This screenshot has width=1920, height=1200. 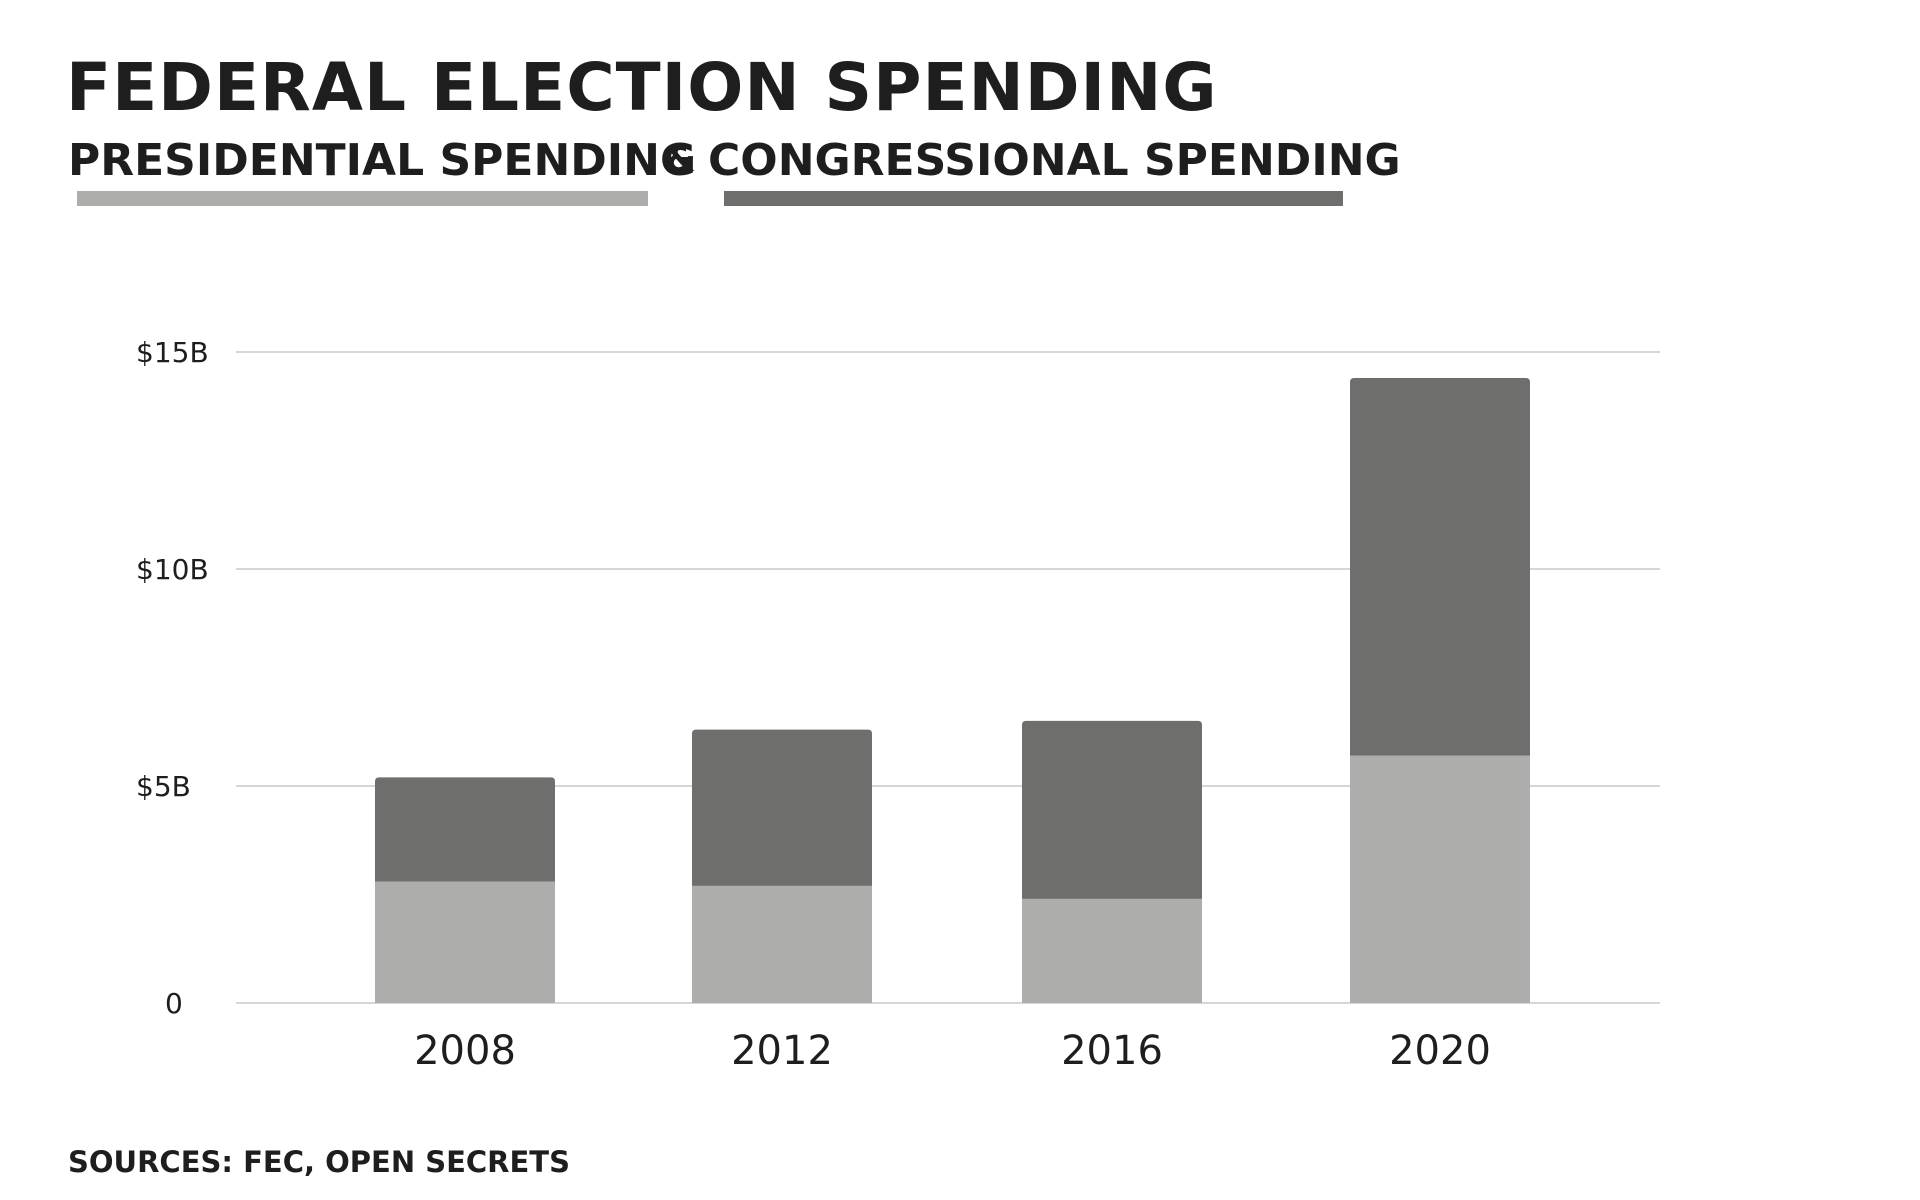 I want to click on legend-label-presidential: PRESIDENTIAL SPENDING, so click(x=382, y=160).